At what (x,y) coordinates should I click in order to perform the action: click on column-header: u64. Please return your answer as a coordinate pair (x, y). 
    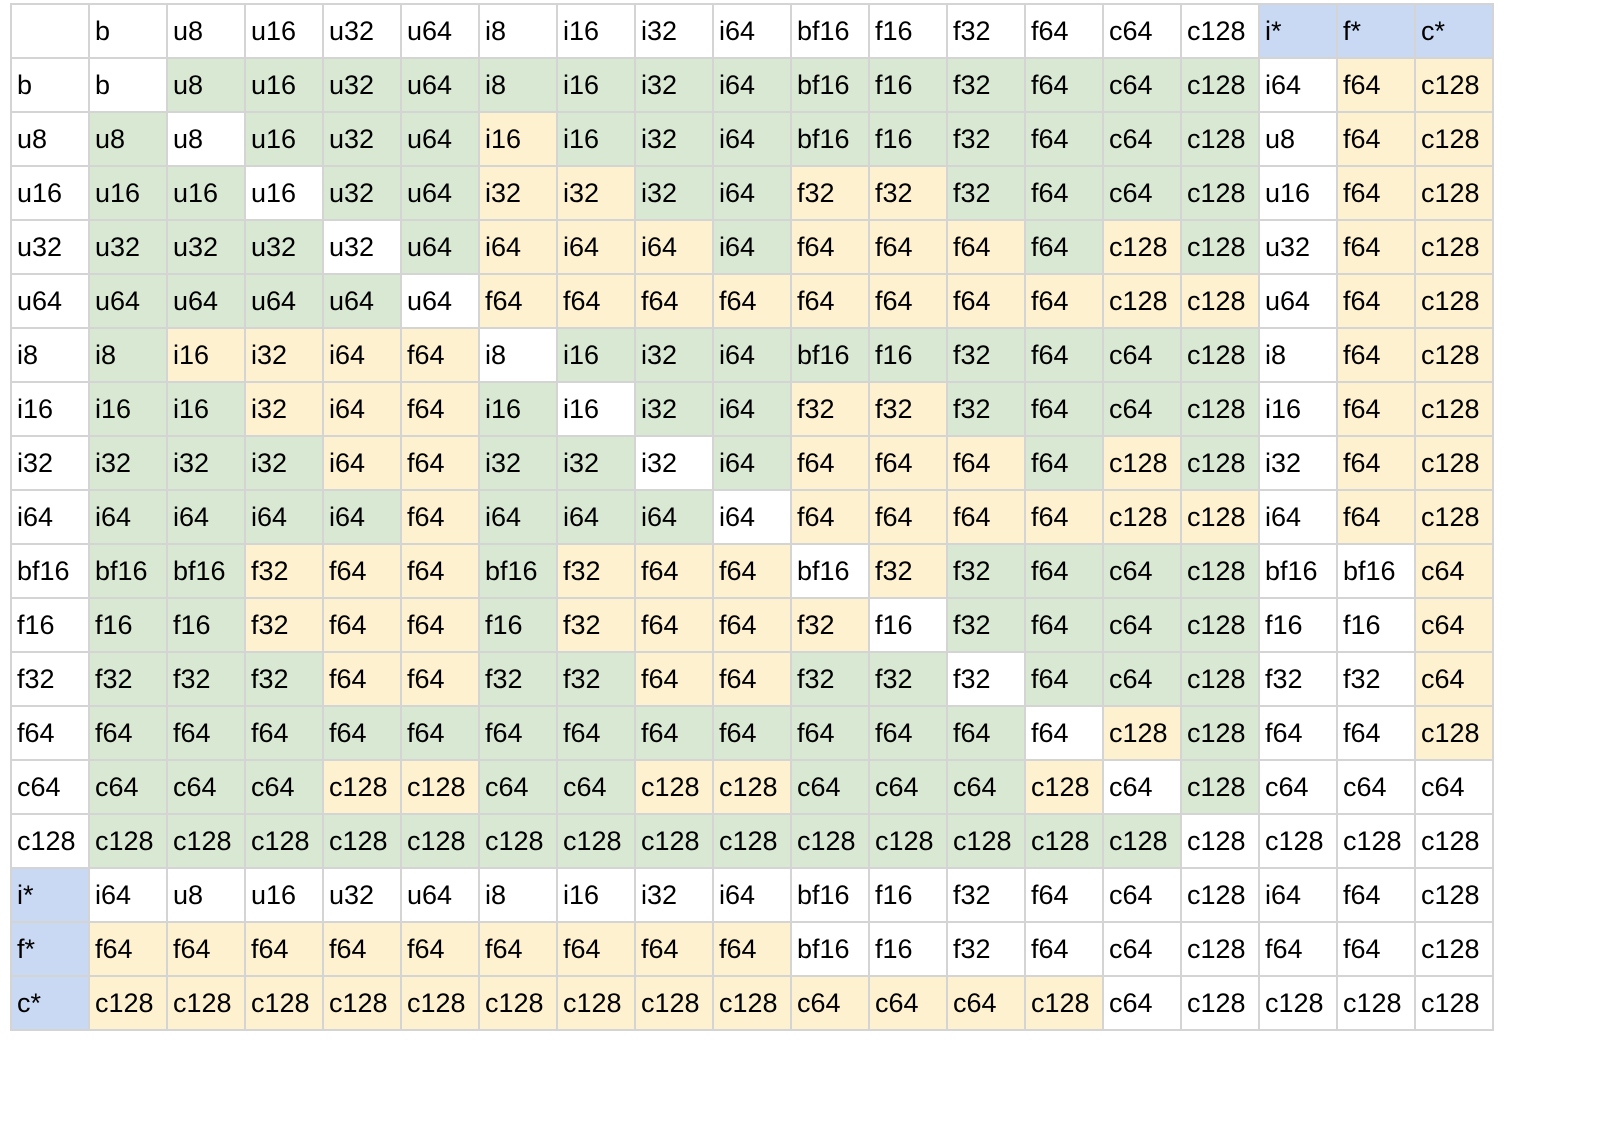
    Looking at the image, I should click on (440, 31).